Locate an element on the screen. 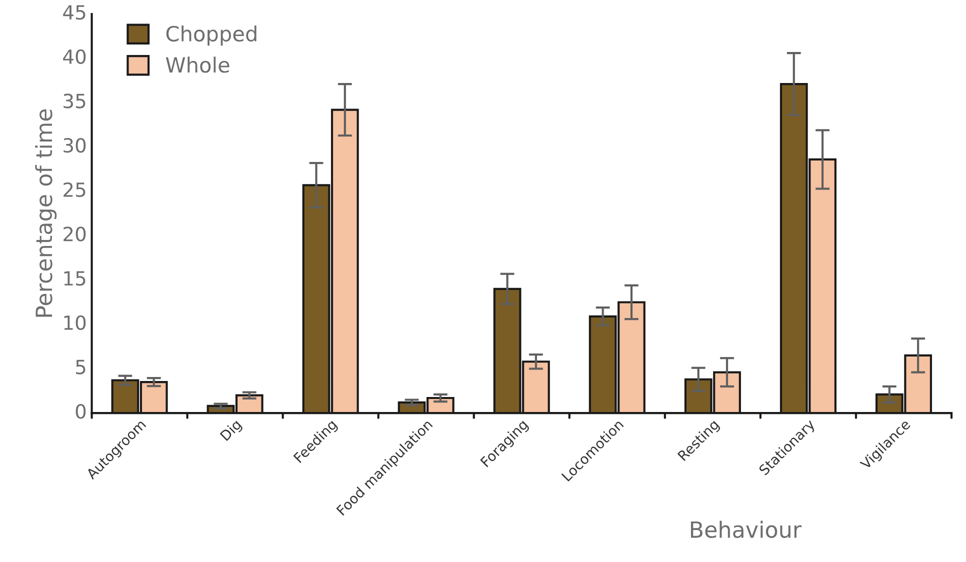  x-tick-label: Dig is located at coordinates (232, 430).